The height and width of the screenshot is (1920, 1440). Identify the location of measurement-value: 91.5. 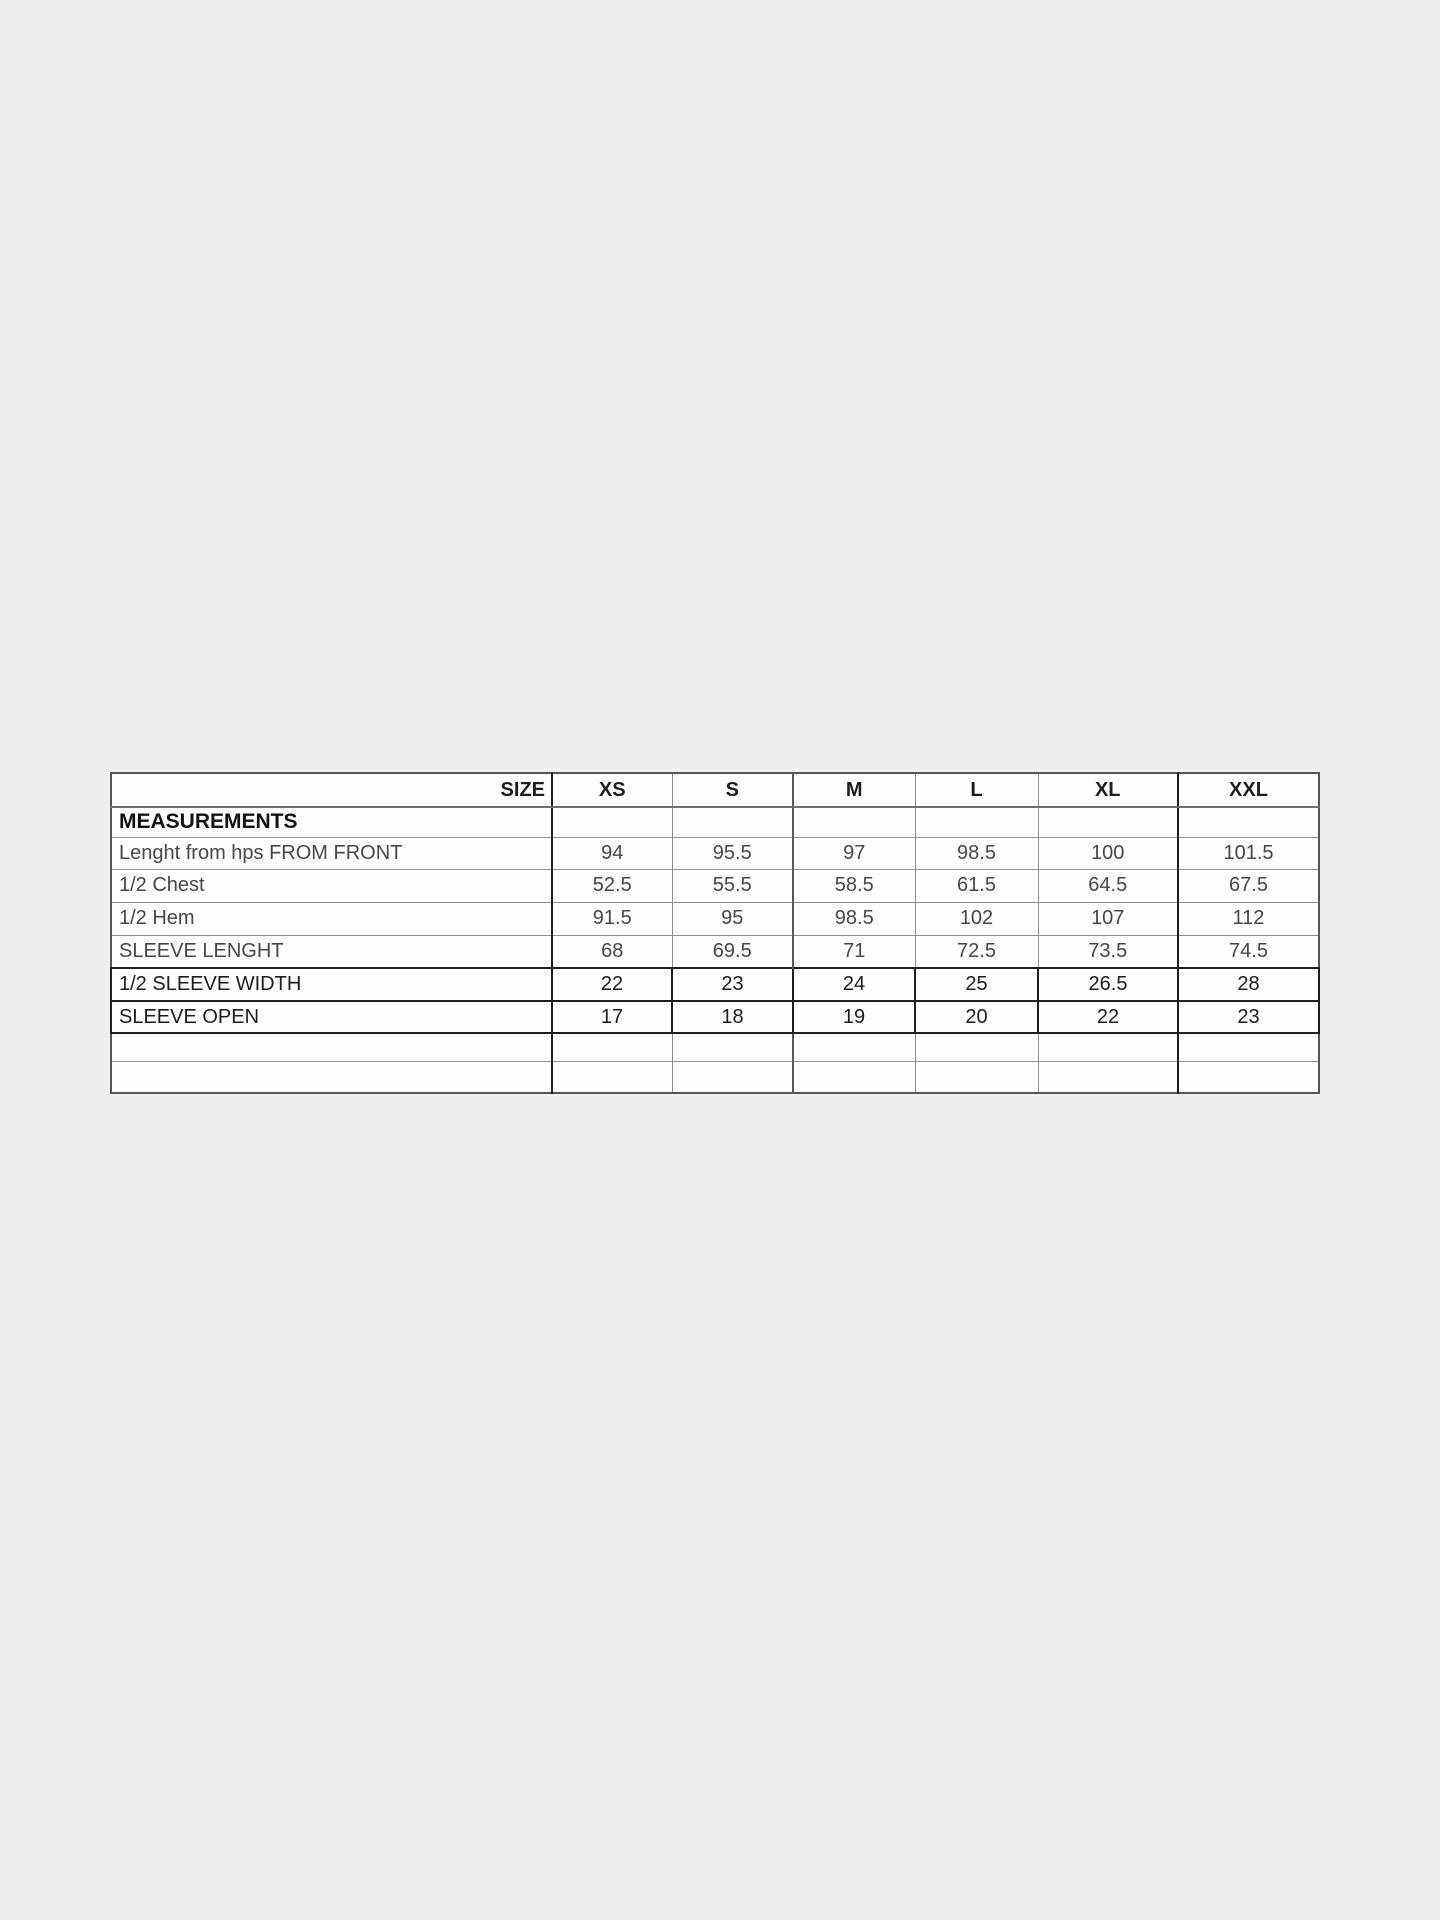
(612, 918).